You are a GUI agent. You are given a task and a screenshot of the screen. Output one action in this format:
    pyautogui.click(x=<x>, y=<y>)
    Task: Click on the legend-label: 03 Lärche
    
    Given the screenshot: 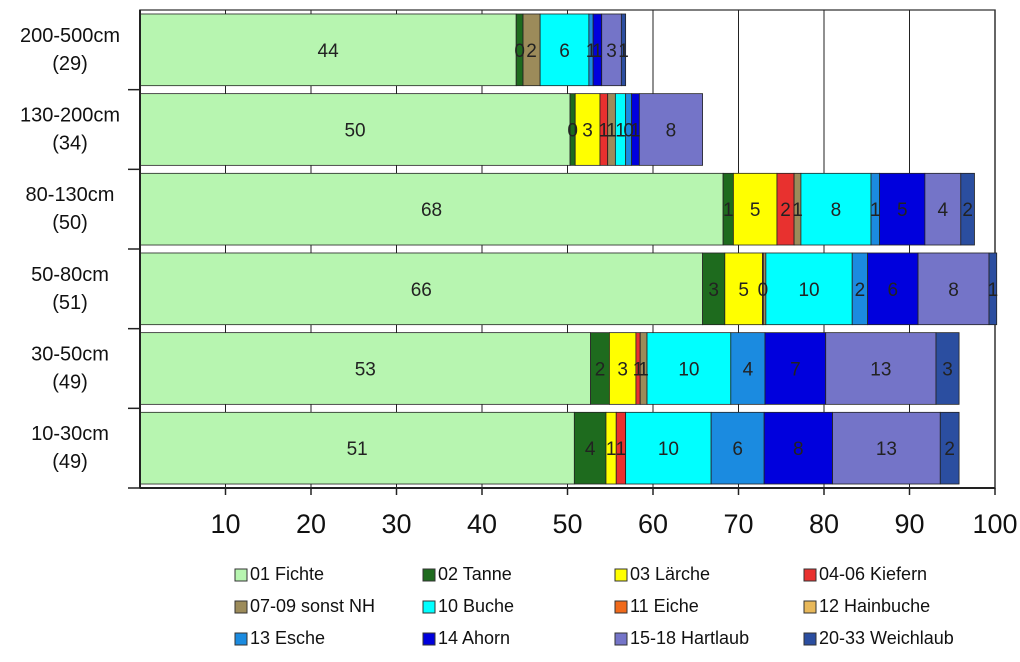 What is the action you would take?
    pyautogui.click(x=670, y=574)
    